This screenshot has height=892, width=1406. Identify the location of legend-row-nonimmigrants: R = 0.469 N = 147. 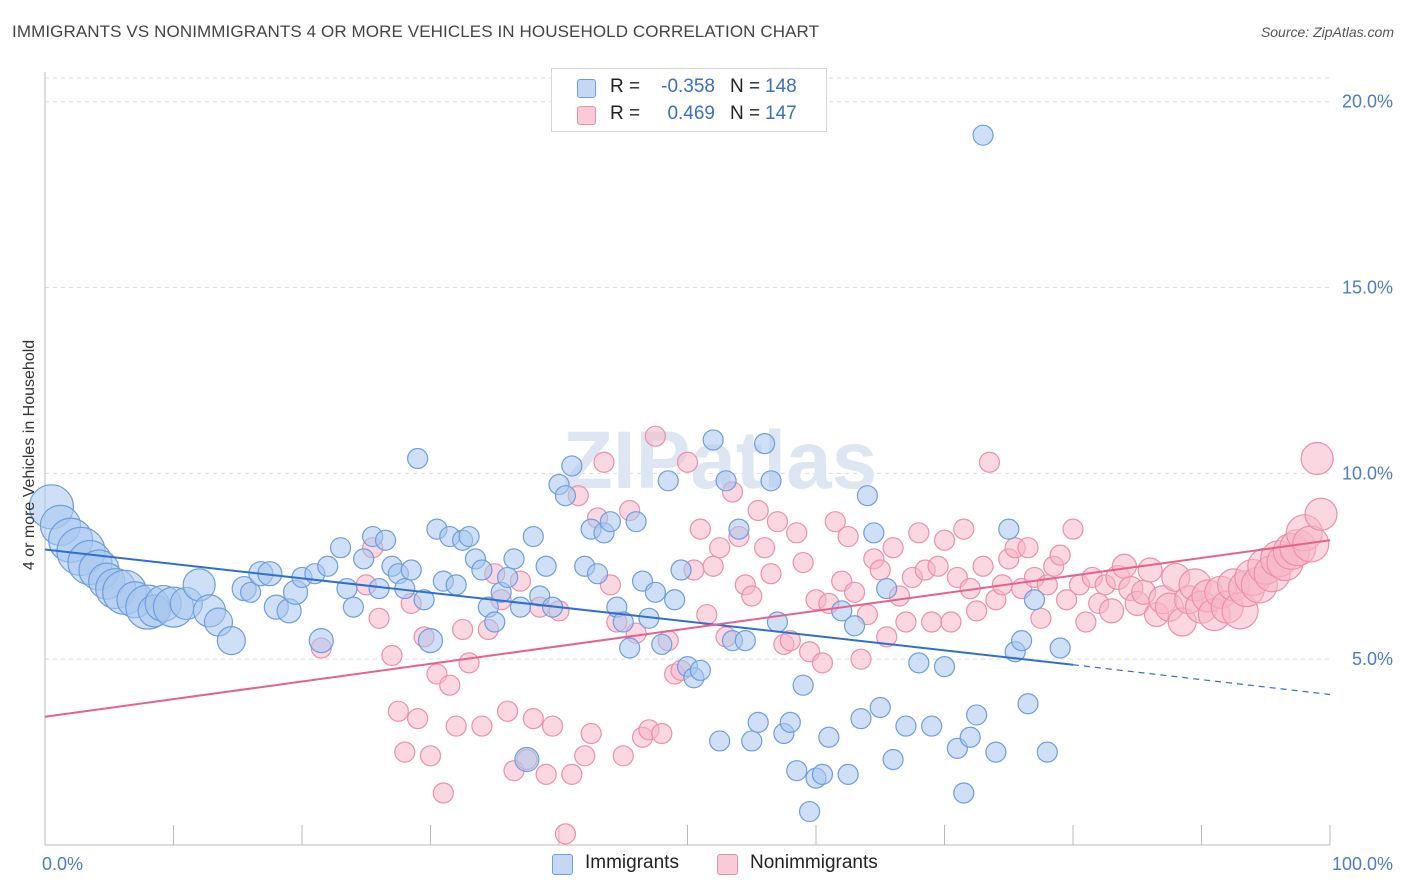
(689, 114).